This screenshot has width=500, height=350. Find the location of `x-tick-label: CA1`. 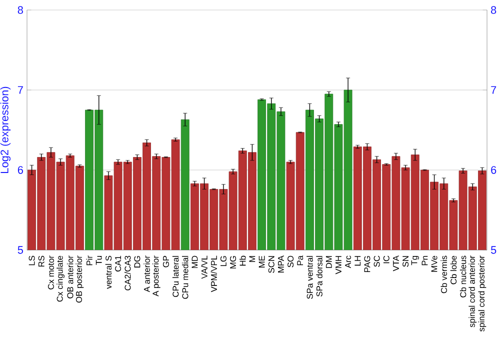

x-tick-label: CA1 is located at coordinates (118, 264).